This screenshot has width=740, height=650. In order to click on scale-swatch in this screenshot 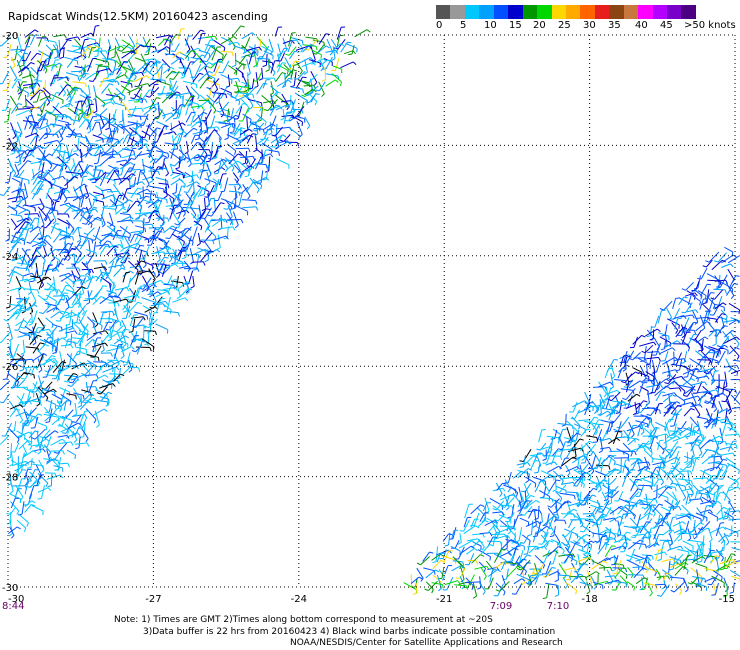, I will do `click(631, 12)`.